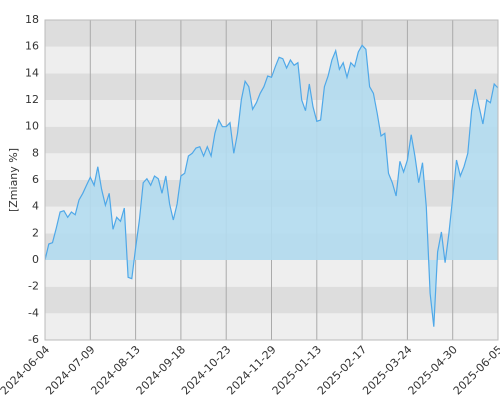 This screenshot has height=404, width=500. Describe the element at coordinates (33, 312) in the screenshot. I see `y-tick-label: -4` at that location.